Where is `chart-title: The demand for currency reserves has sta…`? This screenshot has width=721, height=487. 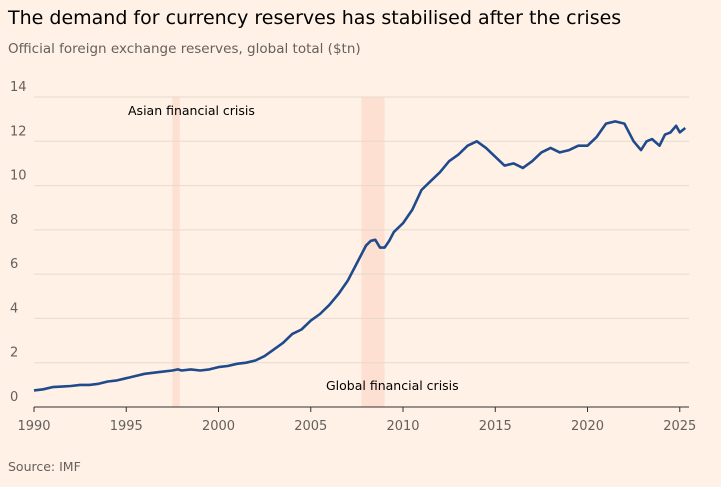 chart-title: The demand for currency reserves has sta… is located at coordinates (315, 18).